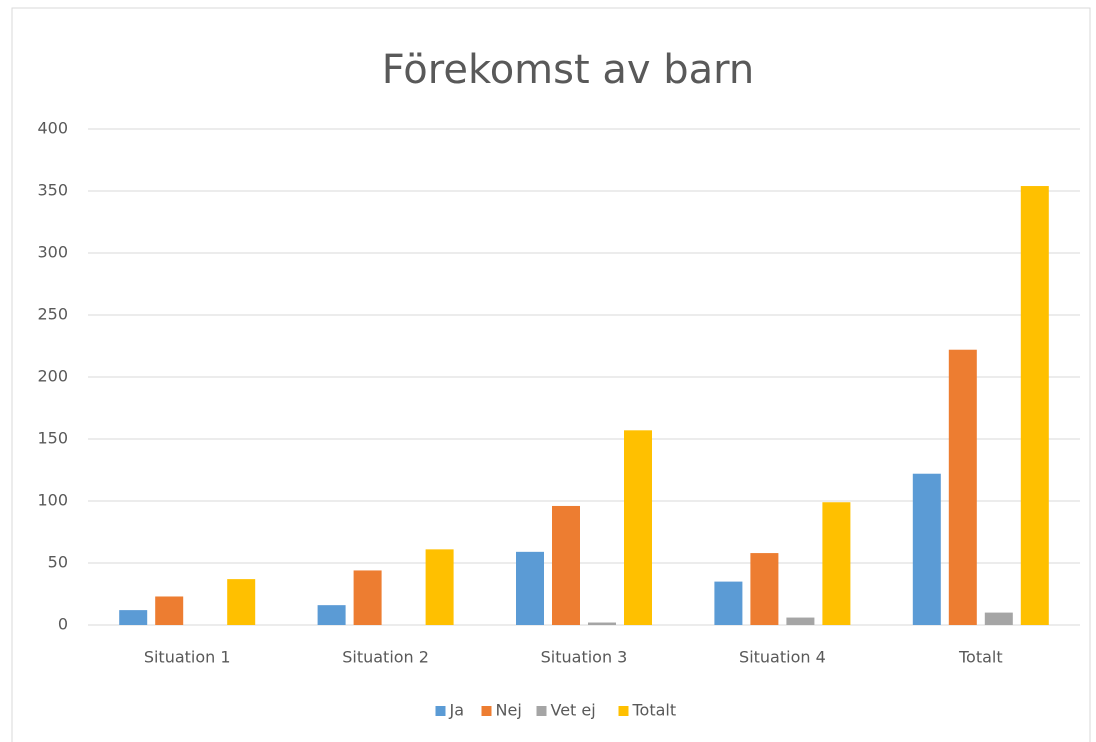 This screenshot has height=742, width=1096. I want to click on y-tick-label: 200, so click(52, 376).